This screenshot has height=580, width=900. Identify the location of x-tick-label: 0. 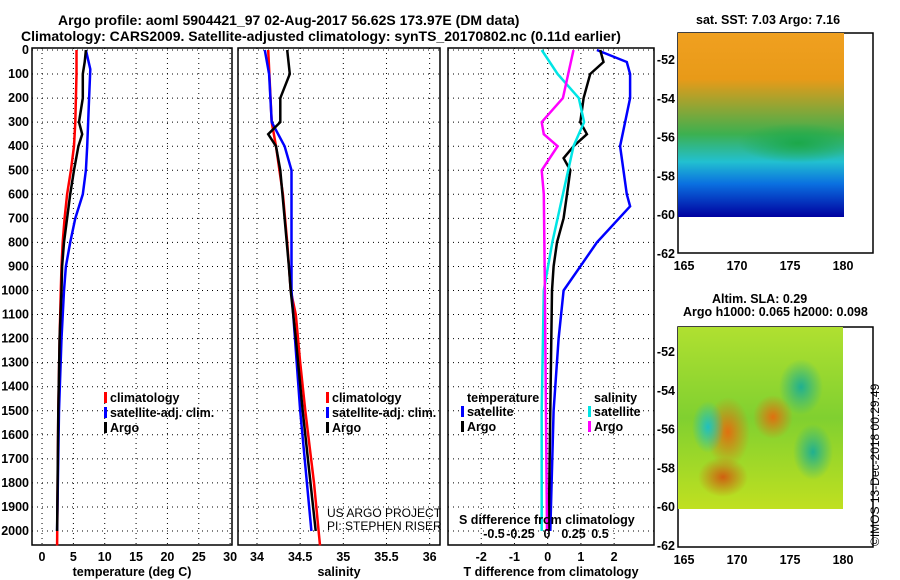
(42, 557).